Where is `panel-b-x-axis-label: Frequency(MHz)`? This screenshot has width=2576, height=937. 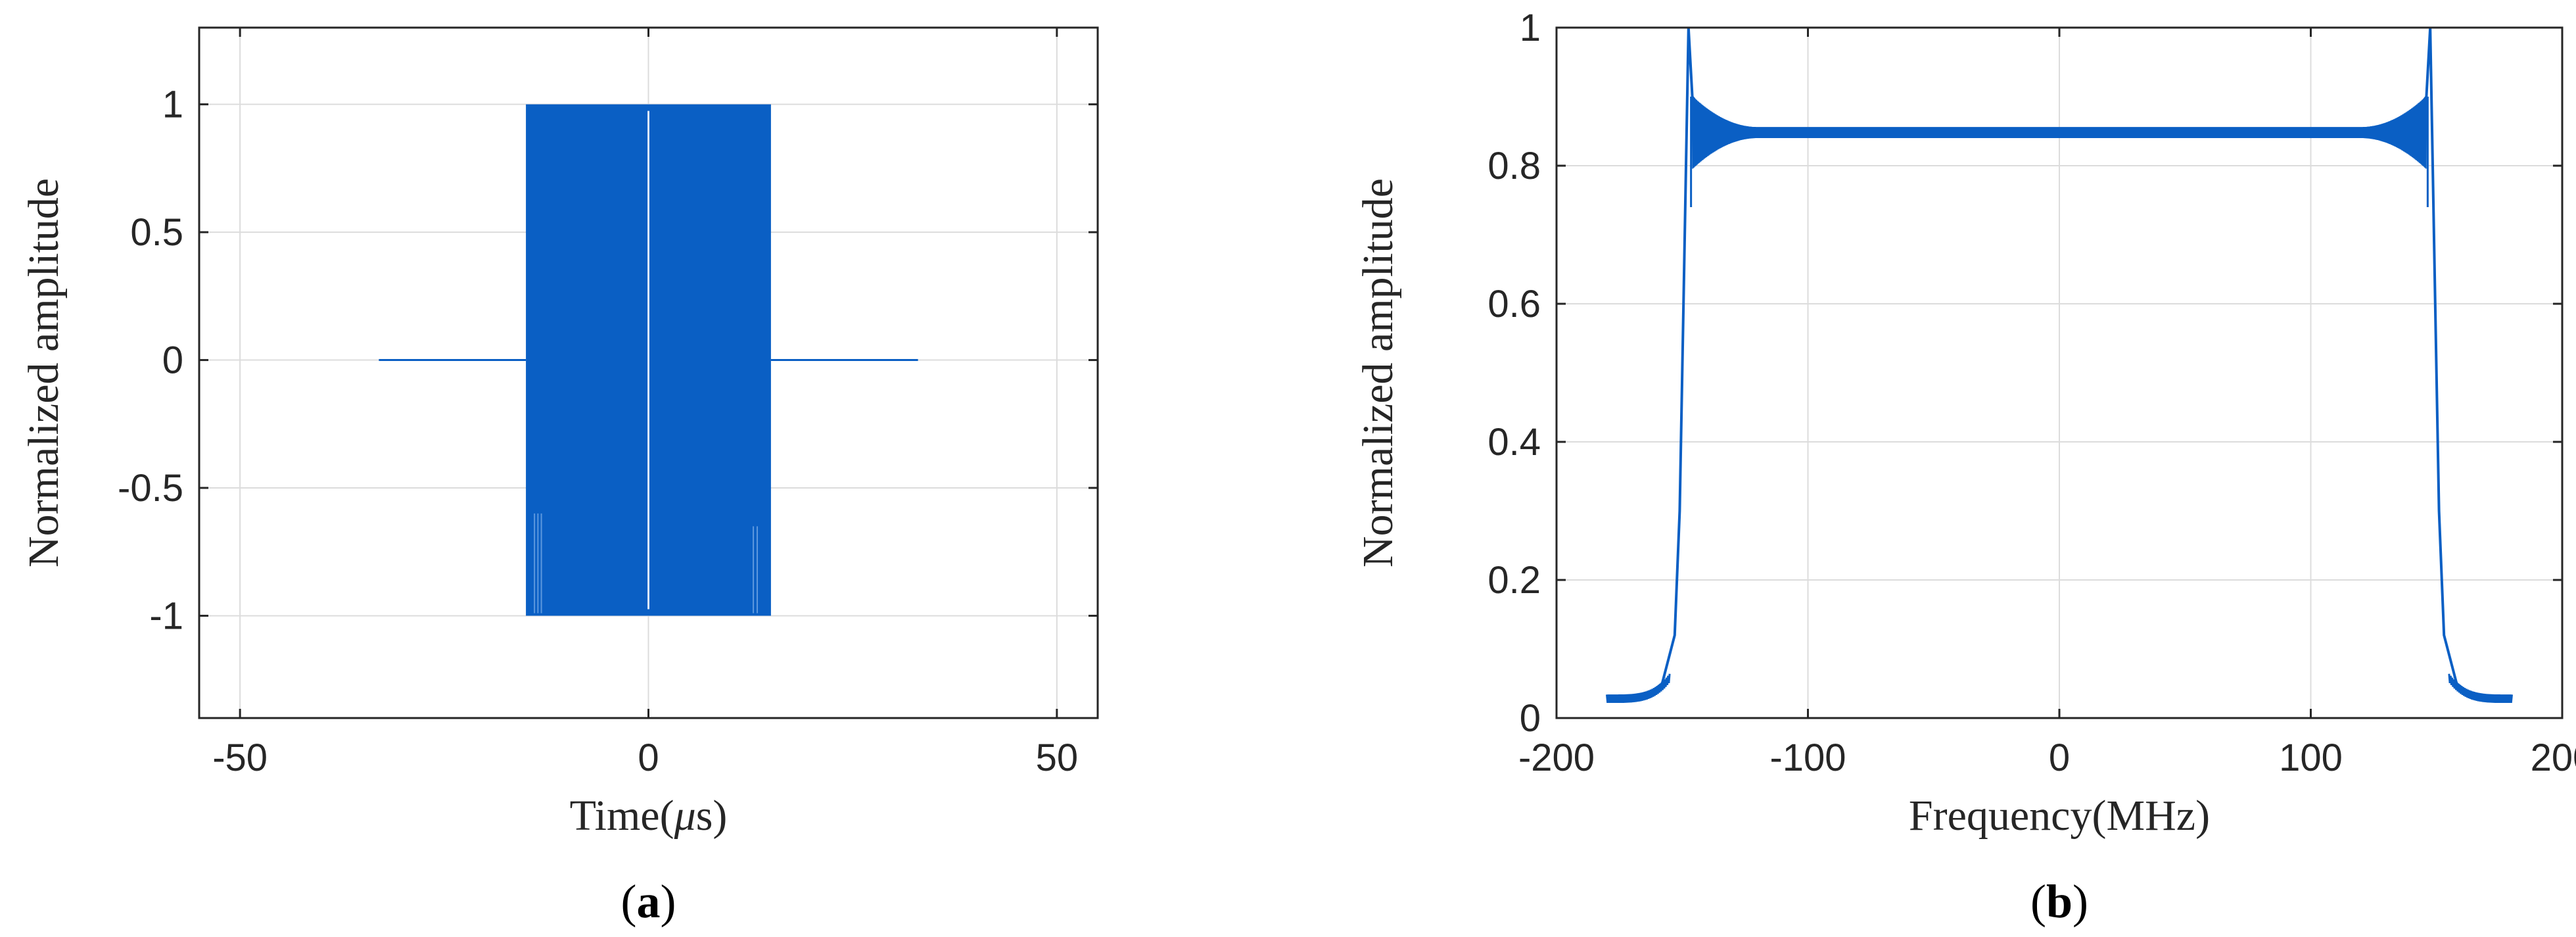 panel-b-x-axis-label: Frequency(MHz) is located at coordinates (2059, 816).